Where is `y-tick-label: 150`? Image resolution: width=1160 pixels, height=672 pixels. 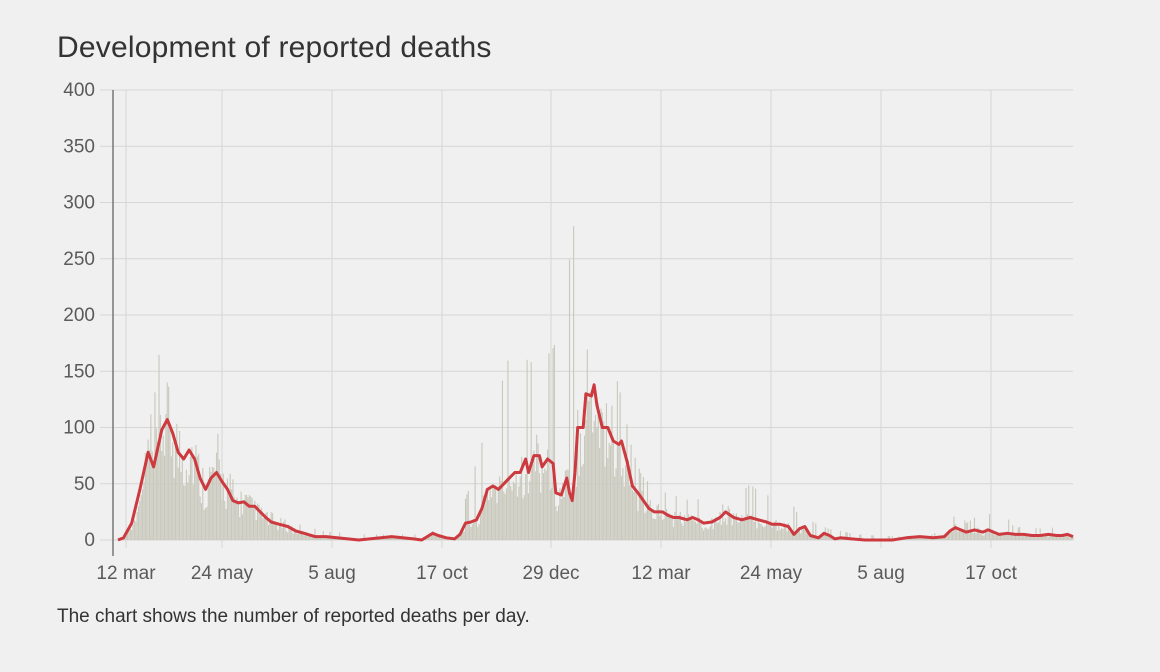
y-tick-label: 150 is located at coordinates (79, 371).